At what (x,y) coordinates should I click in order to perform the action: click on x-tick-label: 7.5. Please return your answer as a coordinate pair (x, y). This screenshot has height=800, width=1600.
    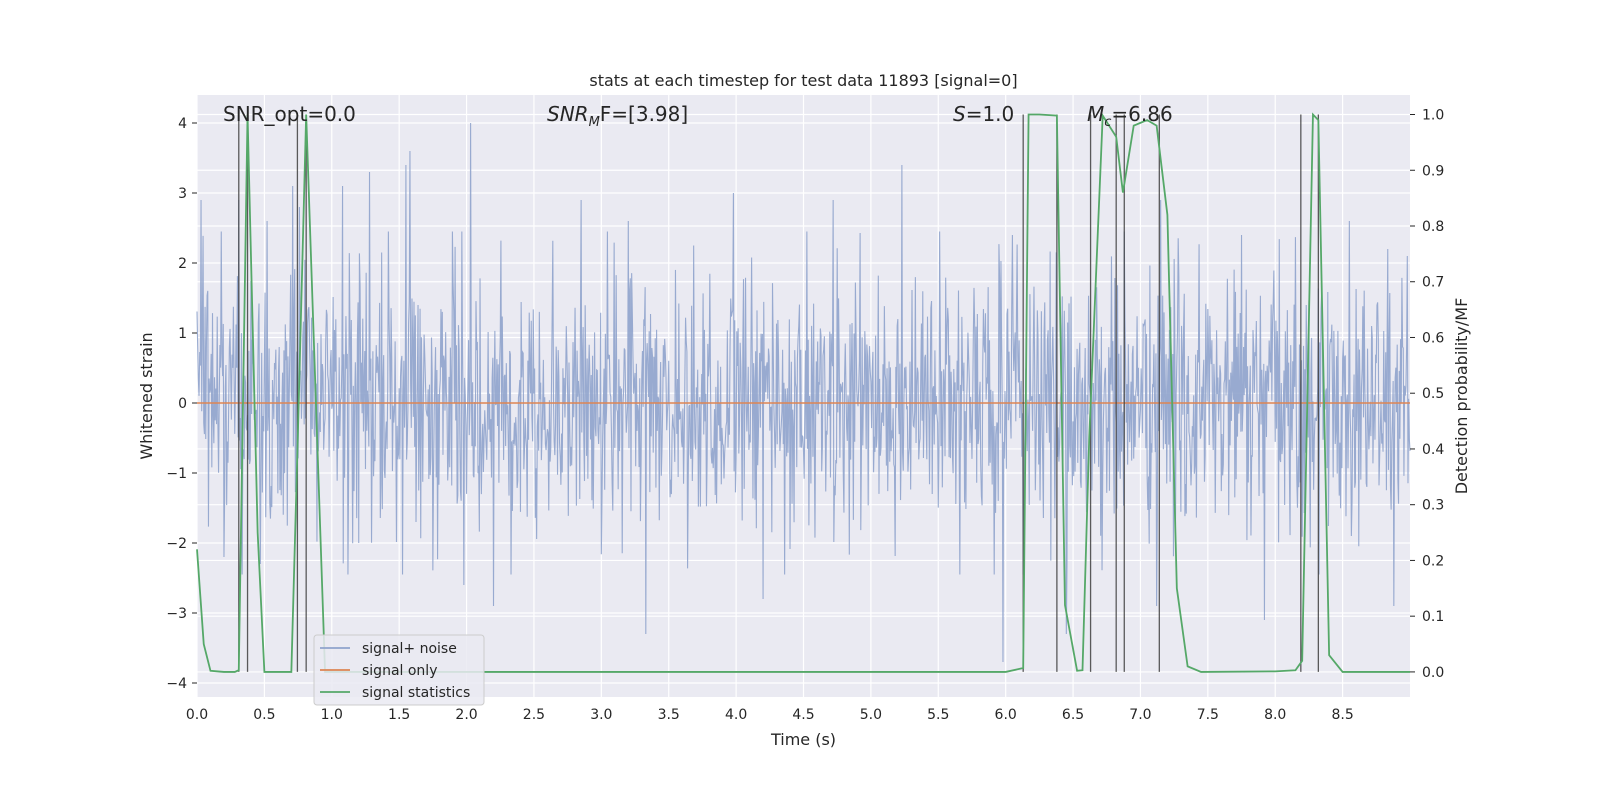
    Looking at the image, I should click on (1208, 715).